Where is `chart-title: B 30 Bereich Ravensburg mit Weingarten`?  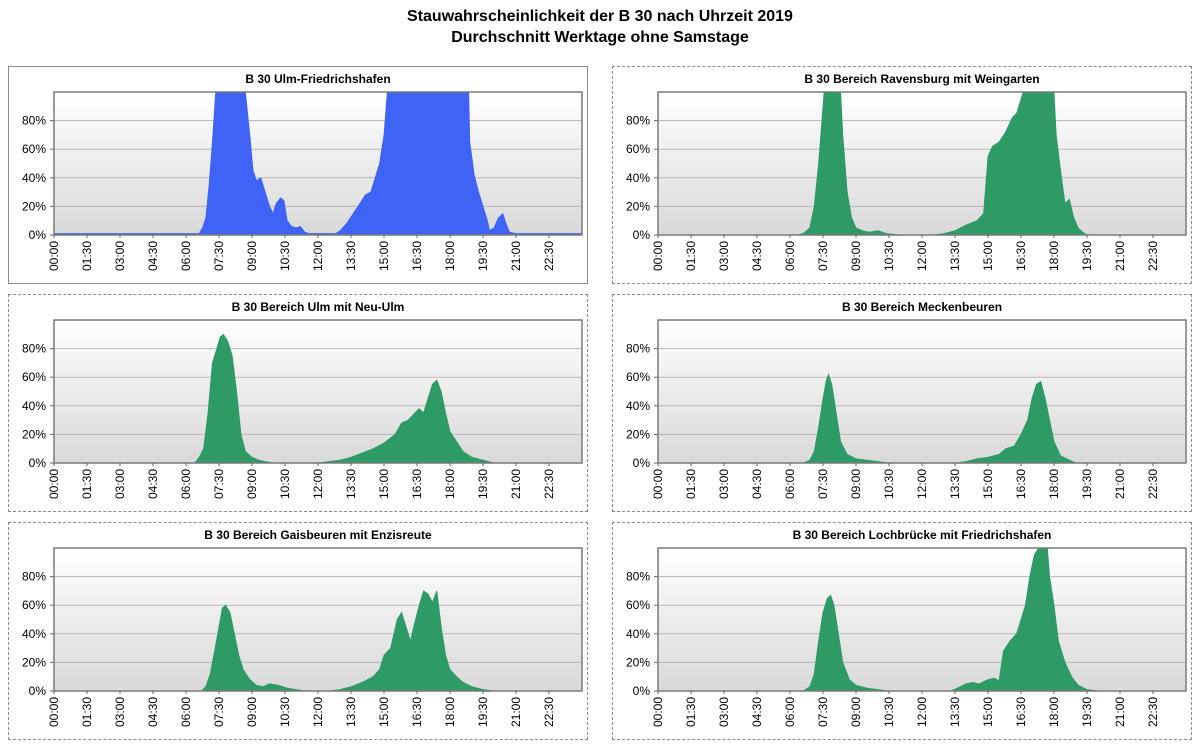 chart-title: B 30 Bereich Ravensburg mit Weingarten is located at coordinates (921, 79).